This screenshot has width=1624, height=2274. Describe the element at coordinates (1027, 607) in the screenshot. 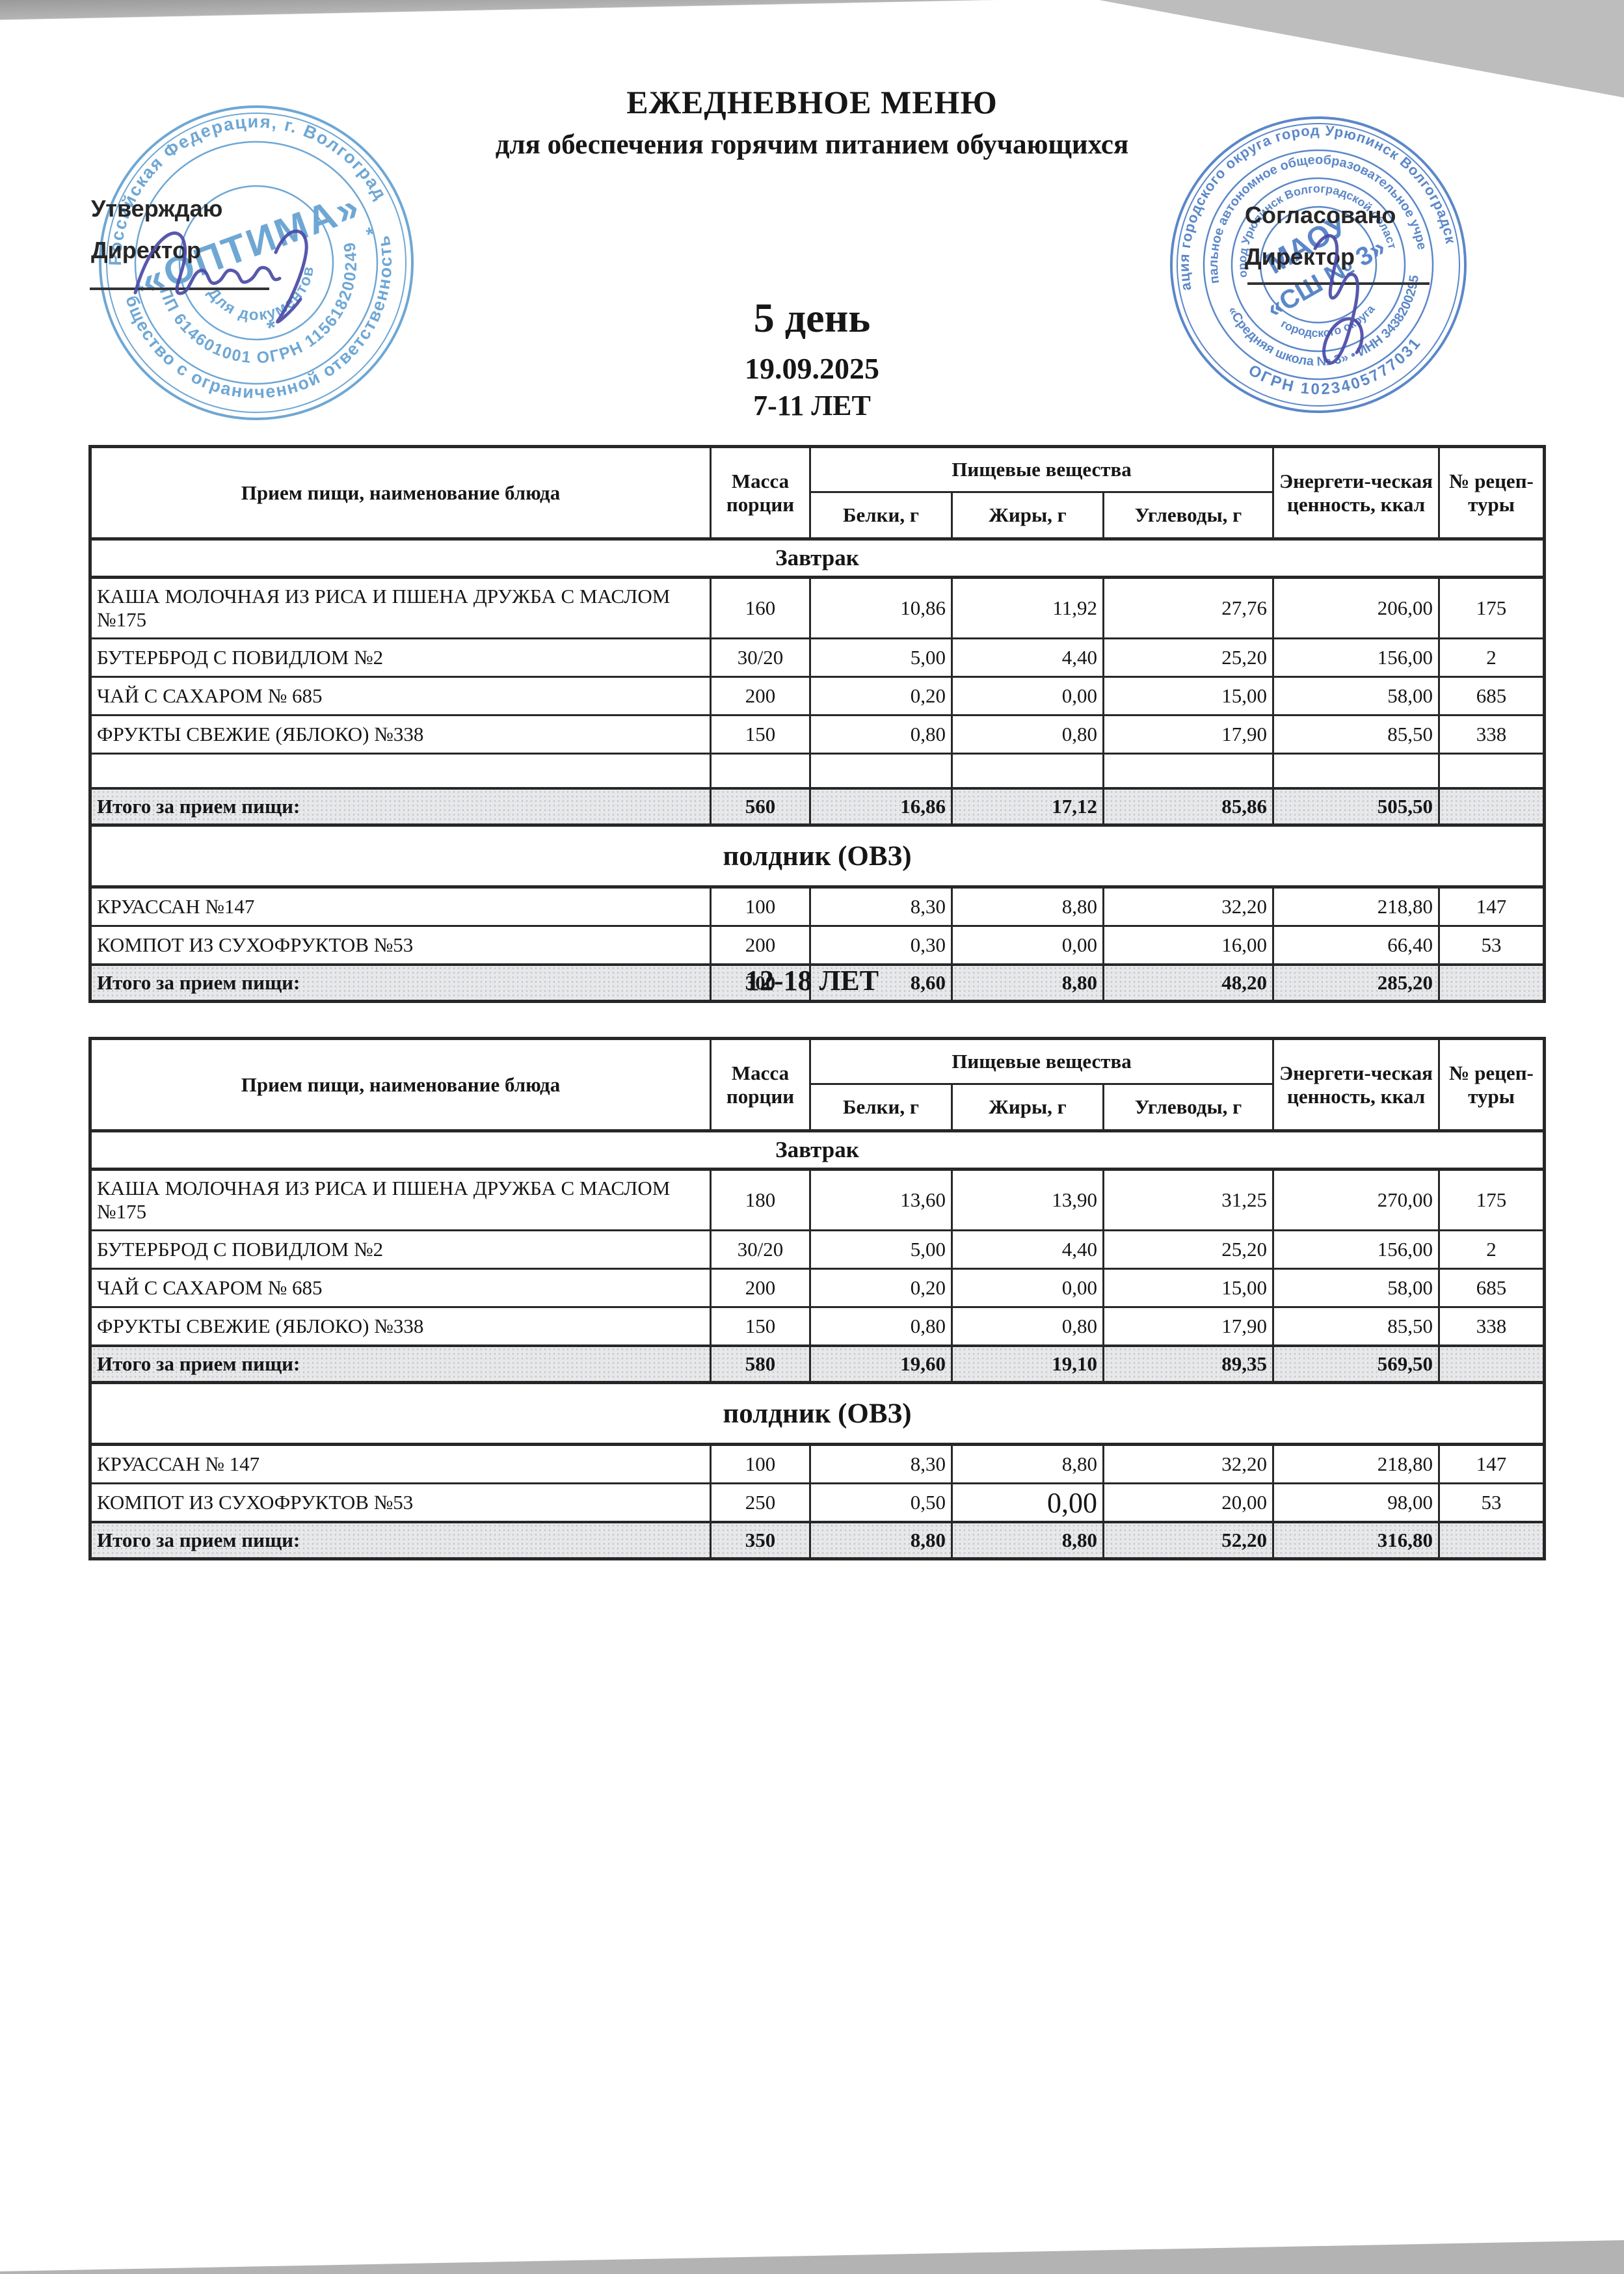

I see `fat-cell: 11,92` at that location.